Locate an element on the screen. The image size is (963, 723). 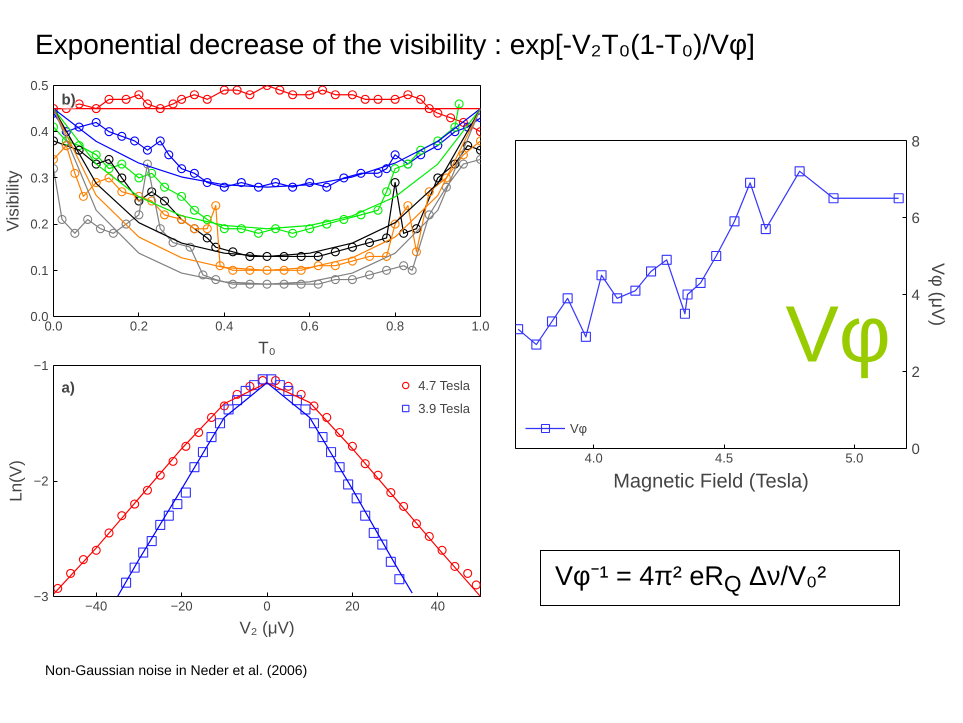
y2-tick-label: 2 is located at coordinates (916, 372).